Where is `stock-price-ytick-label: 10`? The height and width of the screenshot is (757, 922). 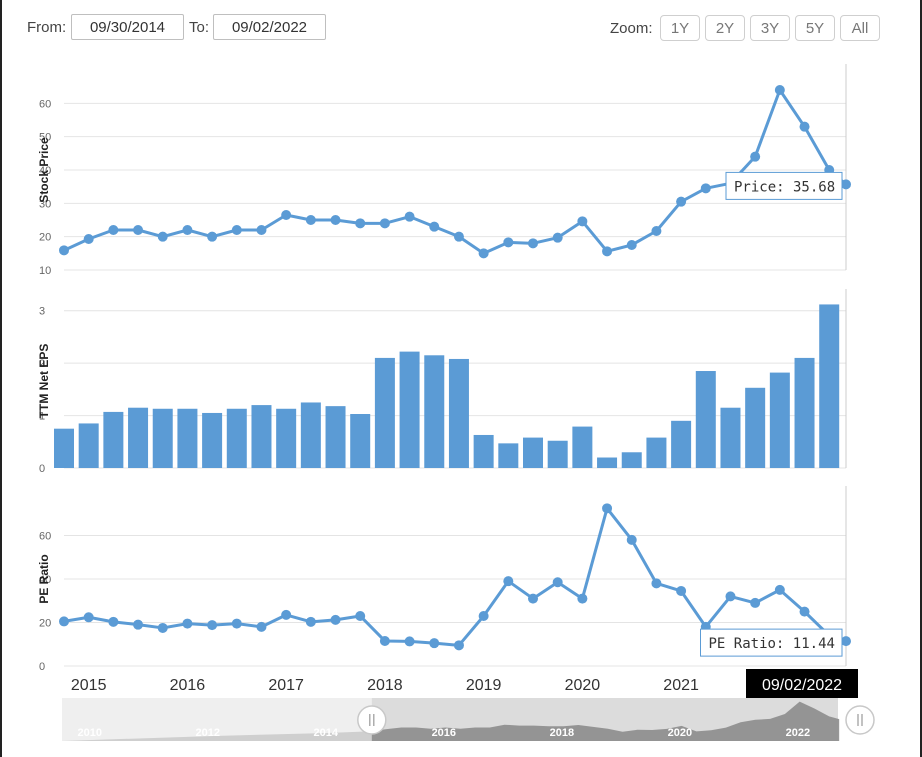 stock-price-ytick-label: 10 is located at coordinates (45, 271).